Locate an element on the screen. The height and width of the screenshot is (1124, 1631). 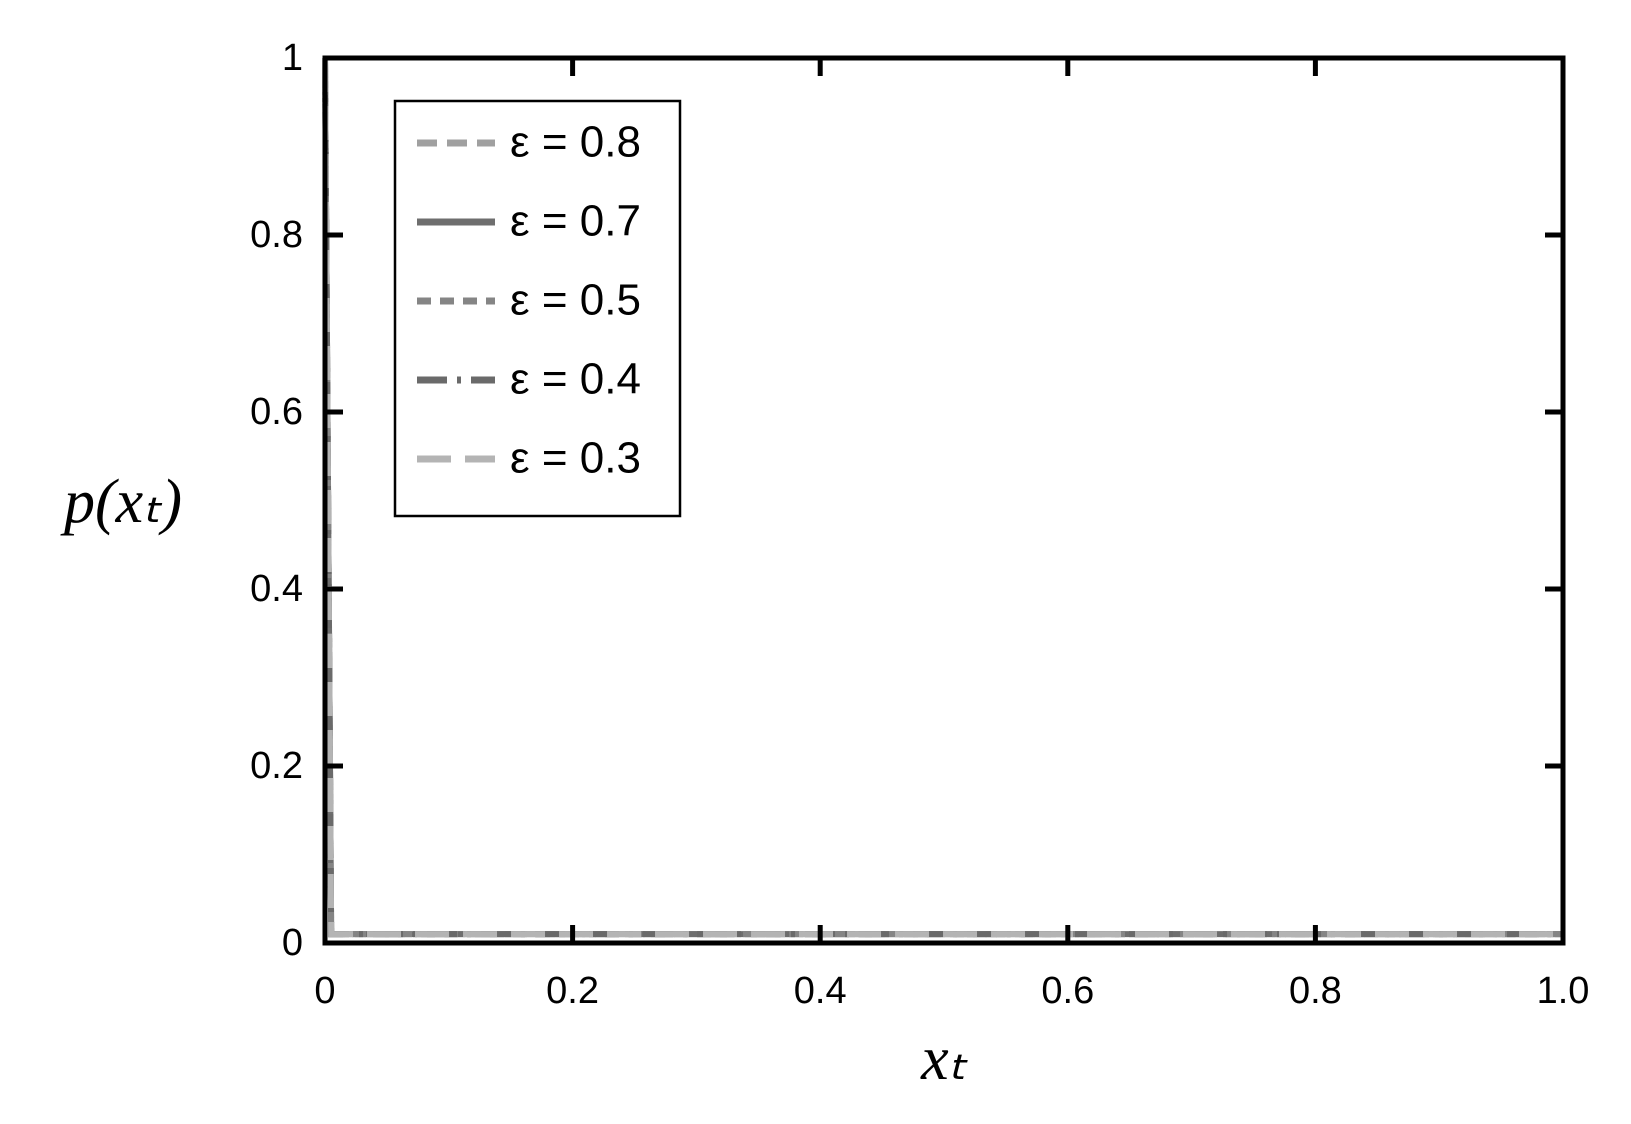
x-tick-label: 0.4 is located at coordinates (820, 991).